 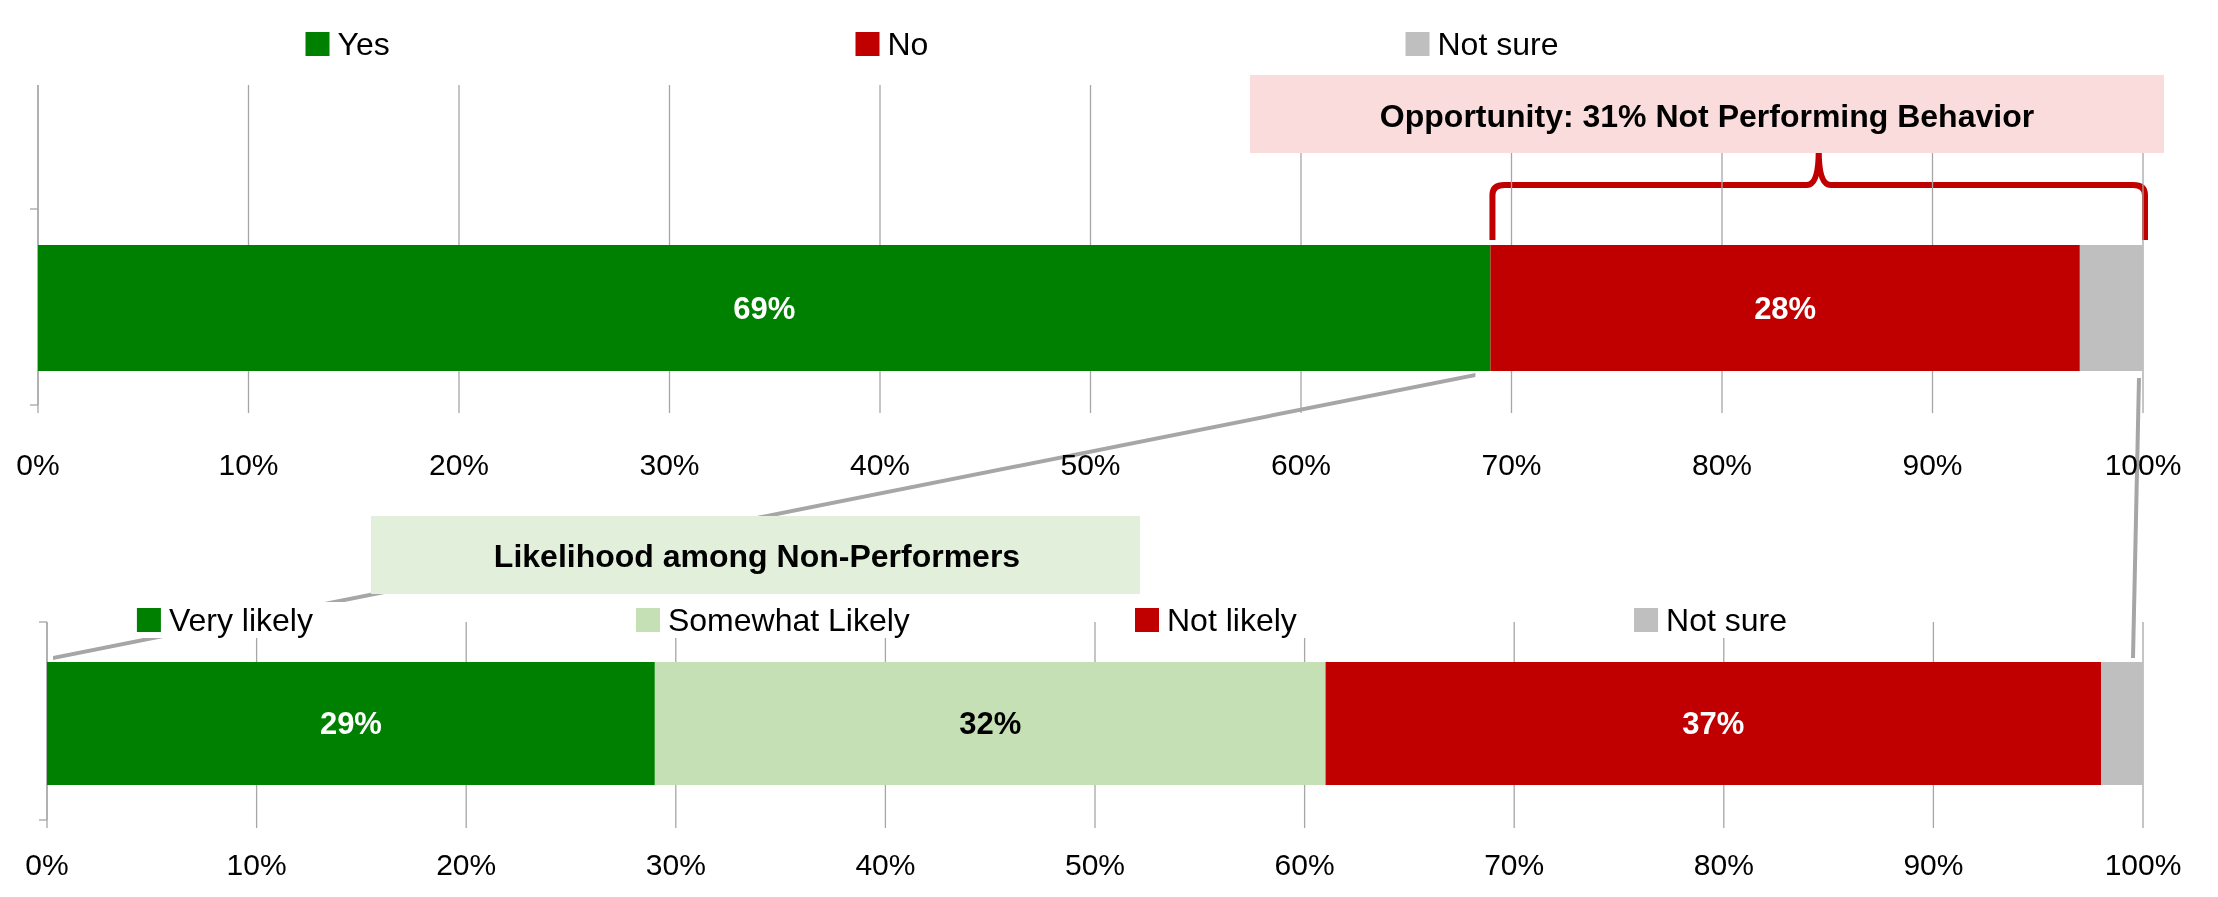 What do you see at coordinates (1707, 116) in the screenshot?
I see `annotation: Opportunity: 31% Not Performing Behavior` at bounding box center [1707, 116].